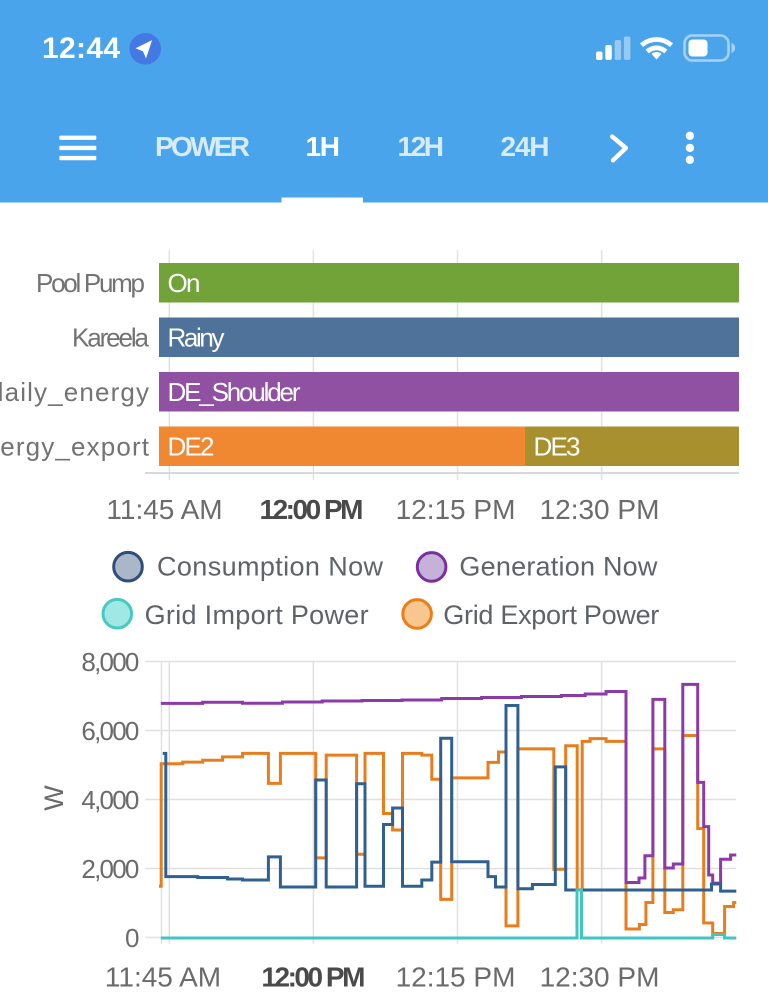 The width and height of the screenshot is (768, 1000). What do you see at coordinates (323, 146) in the screenshot?
I see `svg-text: 1H` at bounding box center [323, 146].